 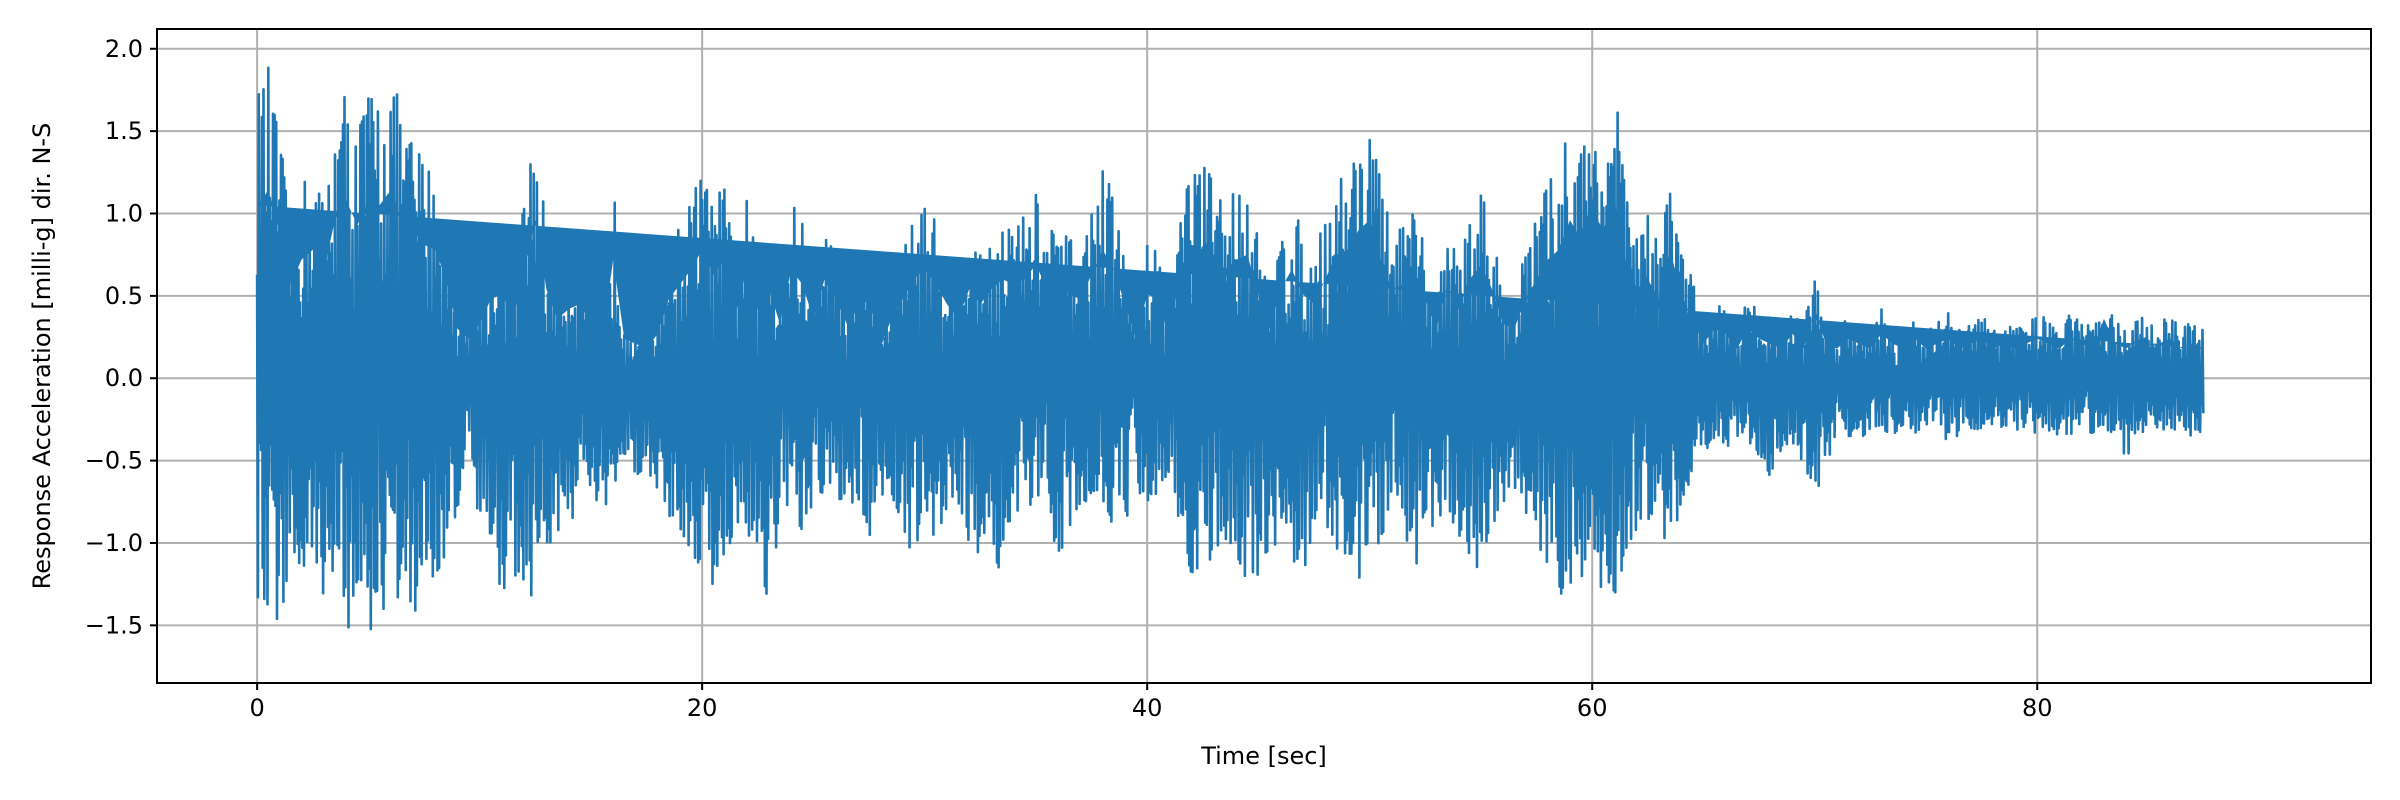 What do you see at coordinates (114, 461) in the screenshot?
I see `y-tick-label: −0.5` at bounding box center [114, 461].